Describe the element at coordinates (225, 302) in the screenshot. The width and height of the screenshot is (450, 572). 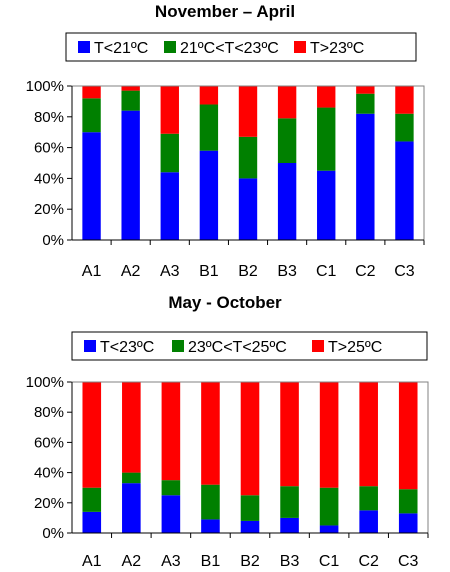
I see `chart-title: May - October` at that location.